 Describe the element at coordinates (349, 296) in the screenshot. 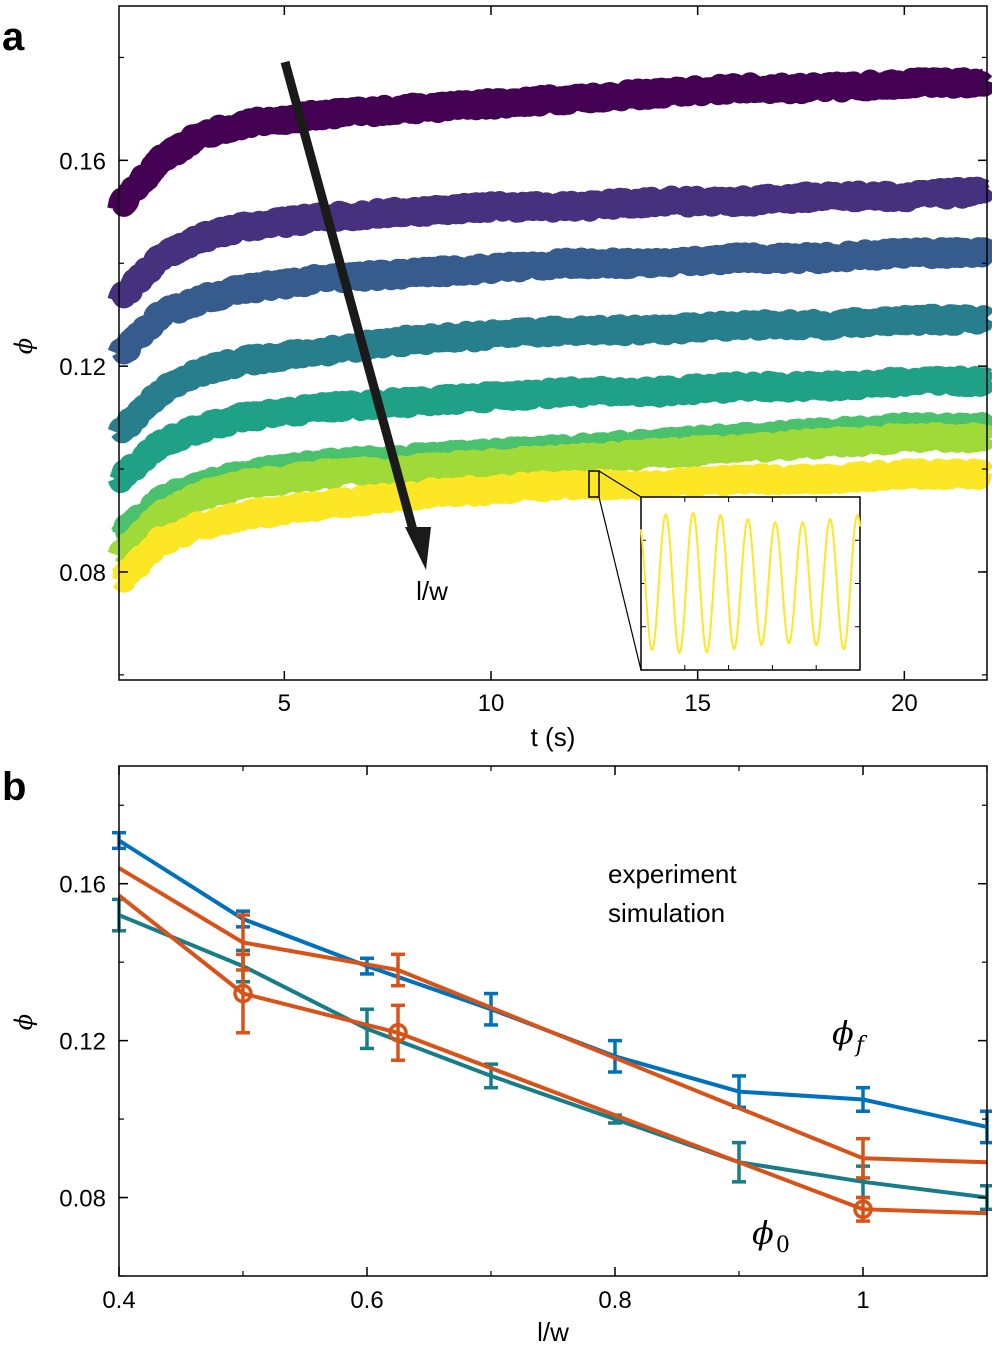

I see `lw-arrow-shaft` at that location.